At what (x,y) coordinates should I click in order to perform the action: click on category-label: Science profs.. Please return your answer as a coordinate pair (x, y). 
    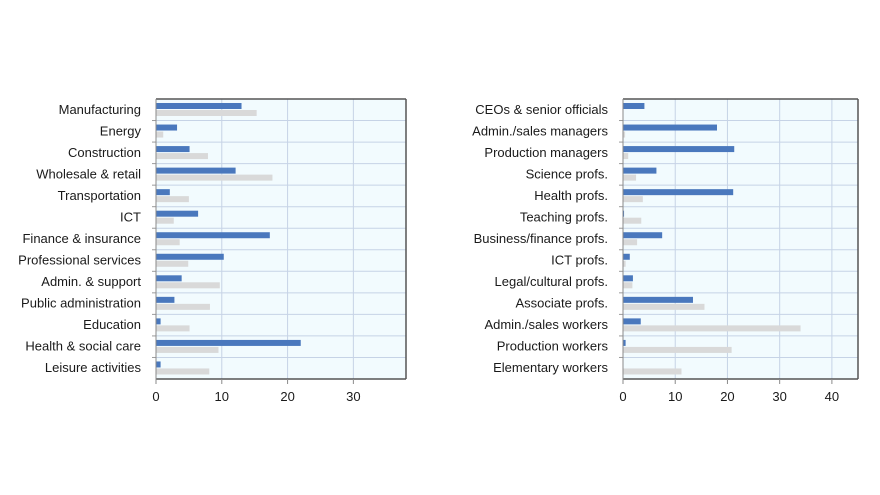
    Looking at the image, I should click on (567, 173).